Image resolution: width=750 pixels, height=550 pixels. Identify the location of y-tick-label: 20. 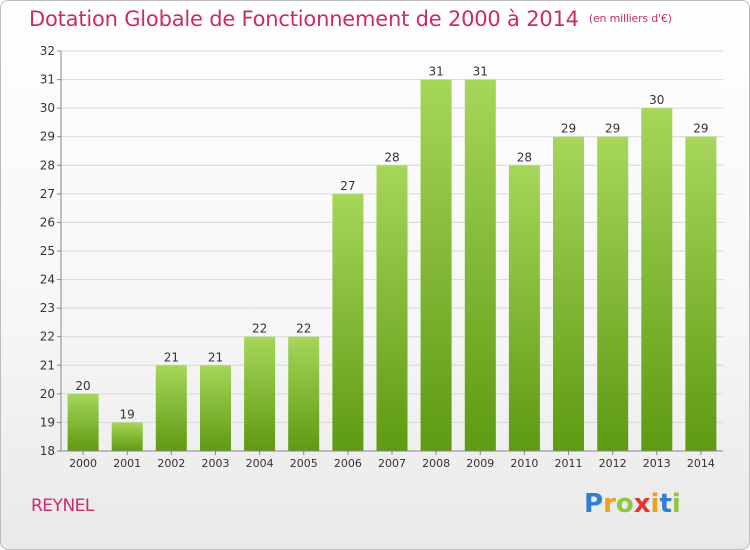
(47, 394).